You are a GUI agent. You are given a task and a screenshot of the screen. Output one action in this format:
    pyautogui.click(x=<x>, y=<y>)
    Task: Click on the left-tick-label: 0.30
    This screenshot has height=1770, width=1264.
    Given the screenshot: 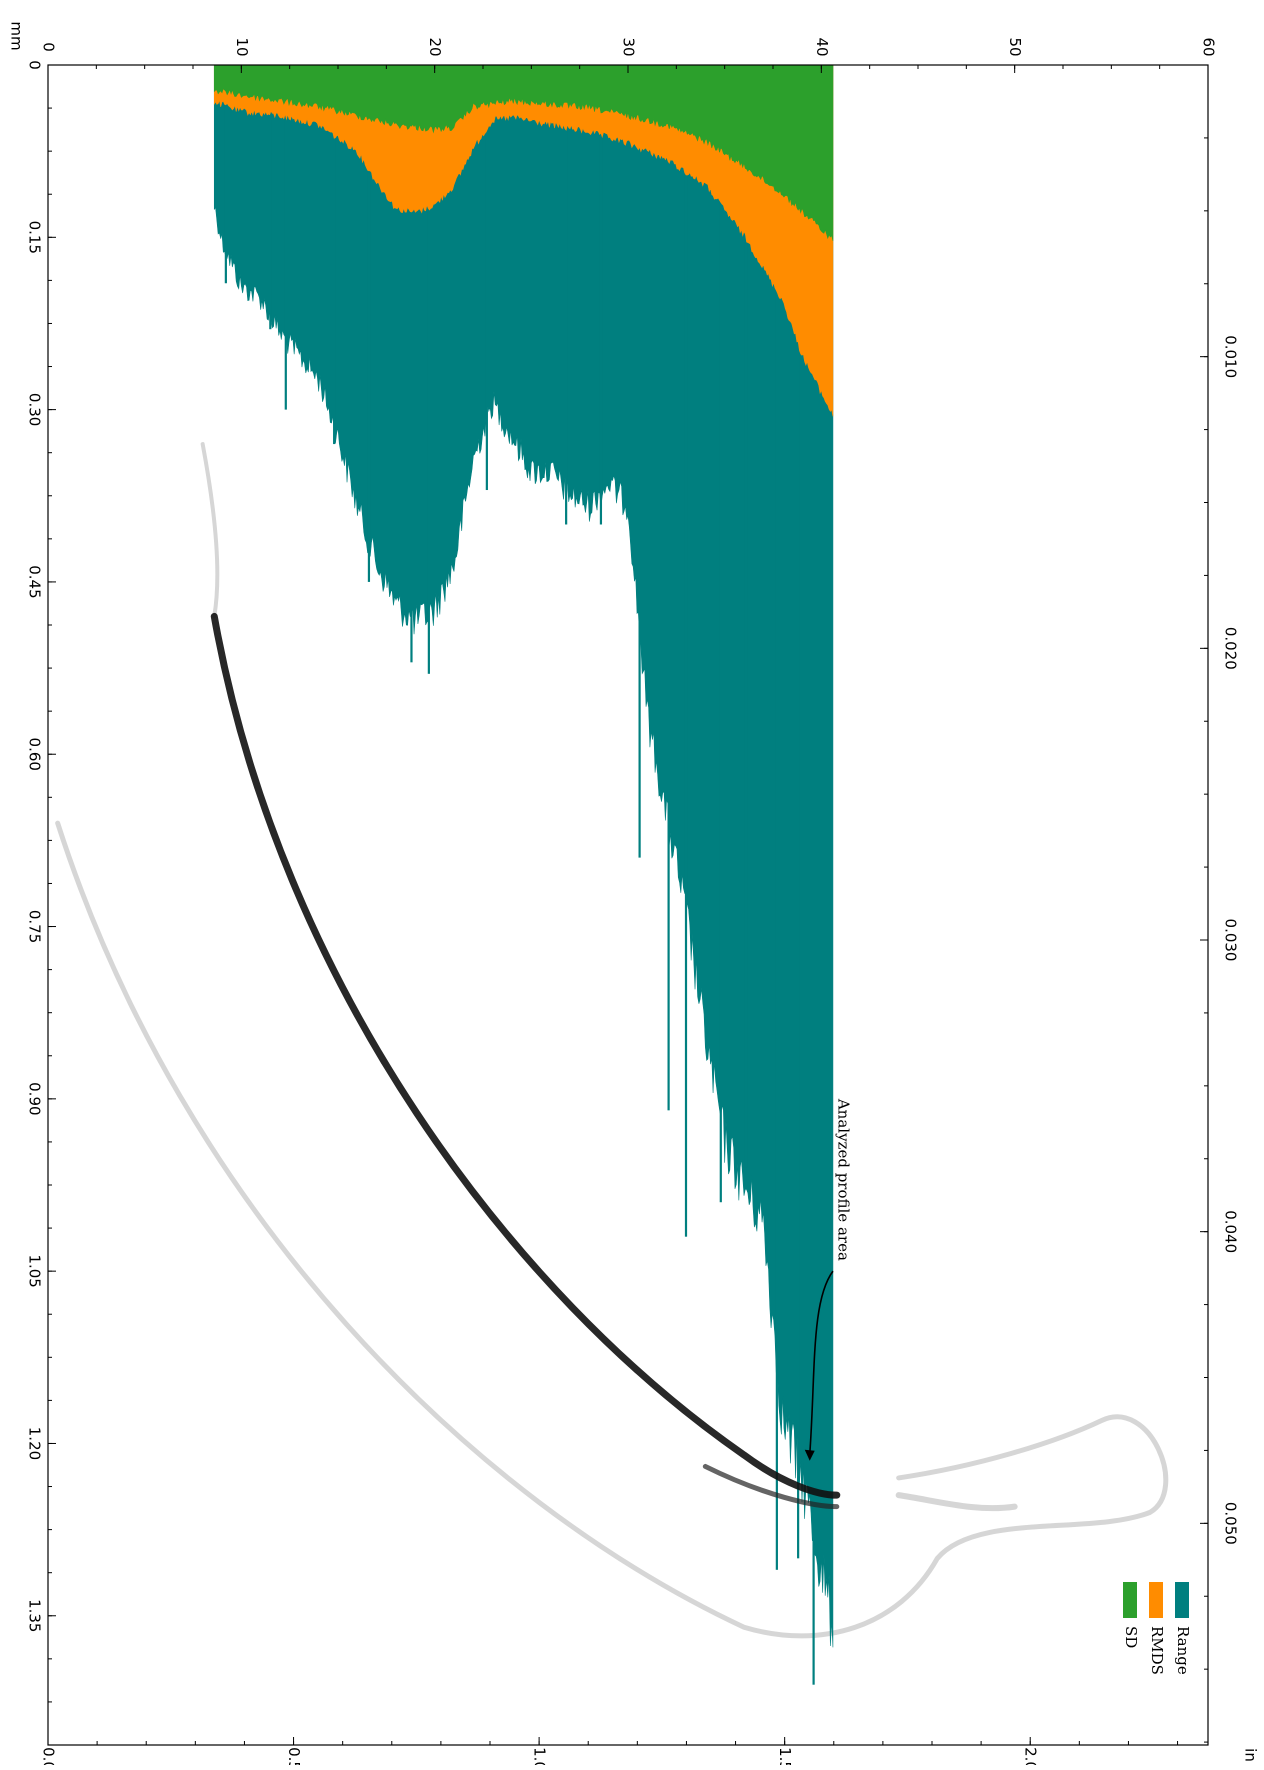 What is the action you would take?
    pyautogui.click(x=35, y=409)
    